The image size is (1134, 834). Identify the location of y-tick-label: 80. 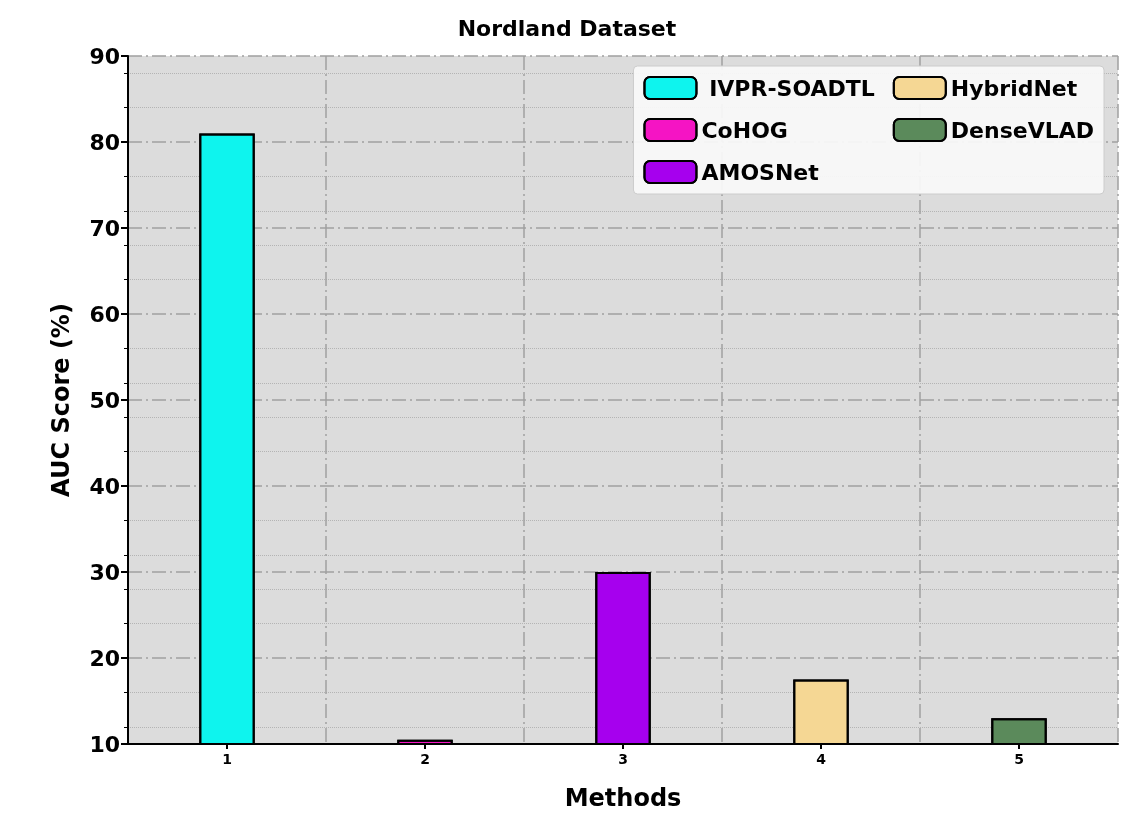
(104, 142).